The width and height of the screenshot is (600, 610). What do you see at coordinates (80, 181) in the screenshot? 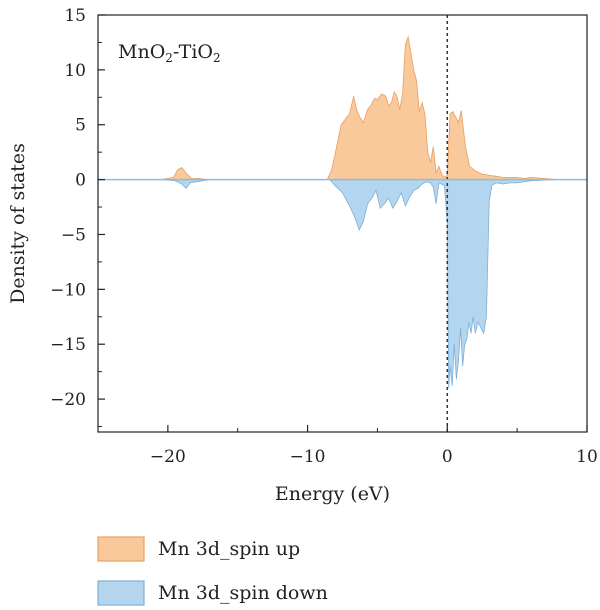
I see `y-tick-label: 0` at bounding box center [80, 181].